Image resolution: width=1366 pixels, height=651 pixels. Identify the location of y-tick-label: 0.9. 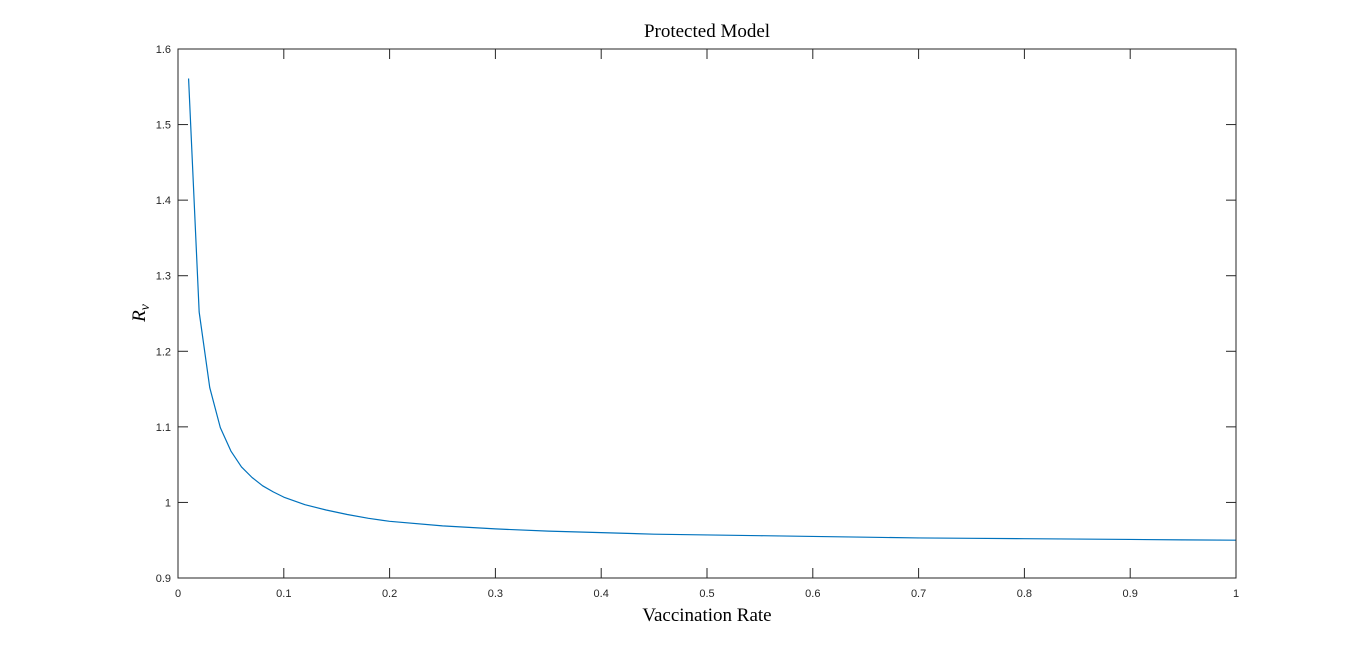
(163, 579).